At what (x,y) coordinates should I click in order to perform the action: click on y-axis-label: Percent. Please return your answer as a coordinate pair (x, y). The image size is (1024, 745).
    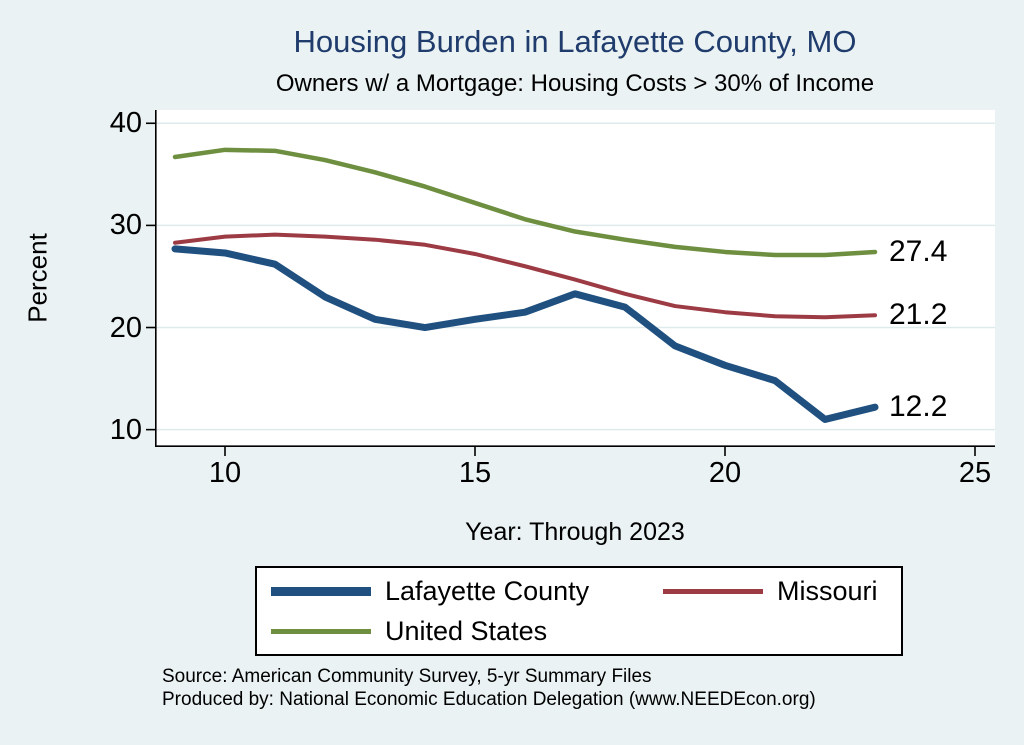
    Looking at the image, I should click on (37, 278).